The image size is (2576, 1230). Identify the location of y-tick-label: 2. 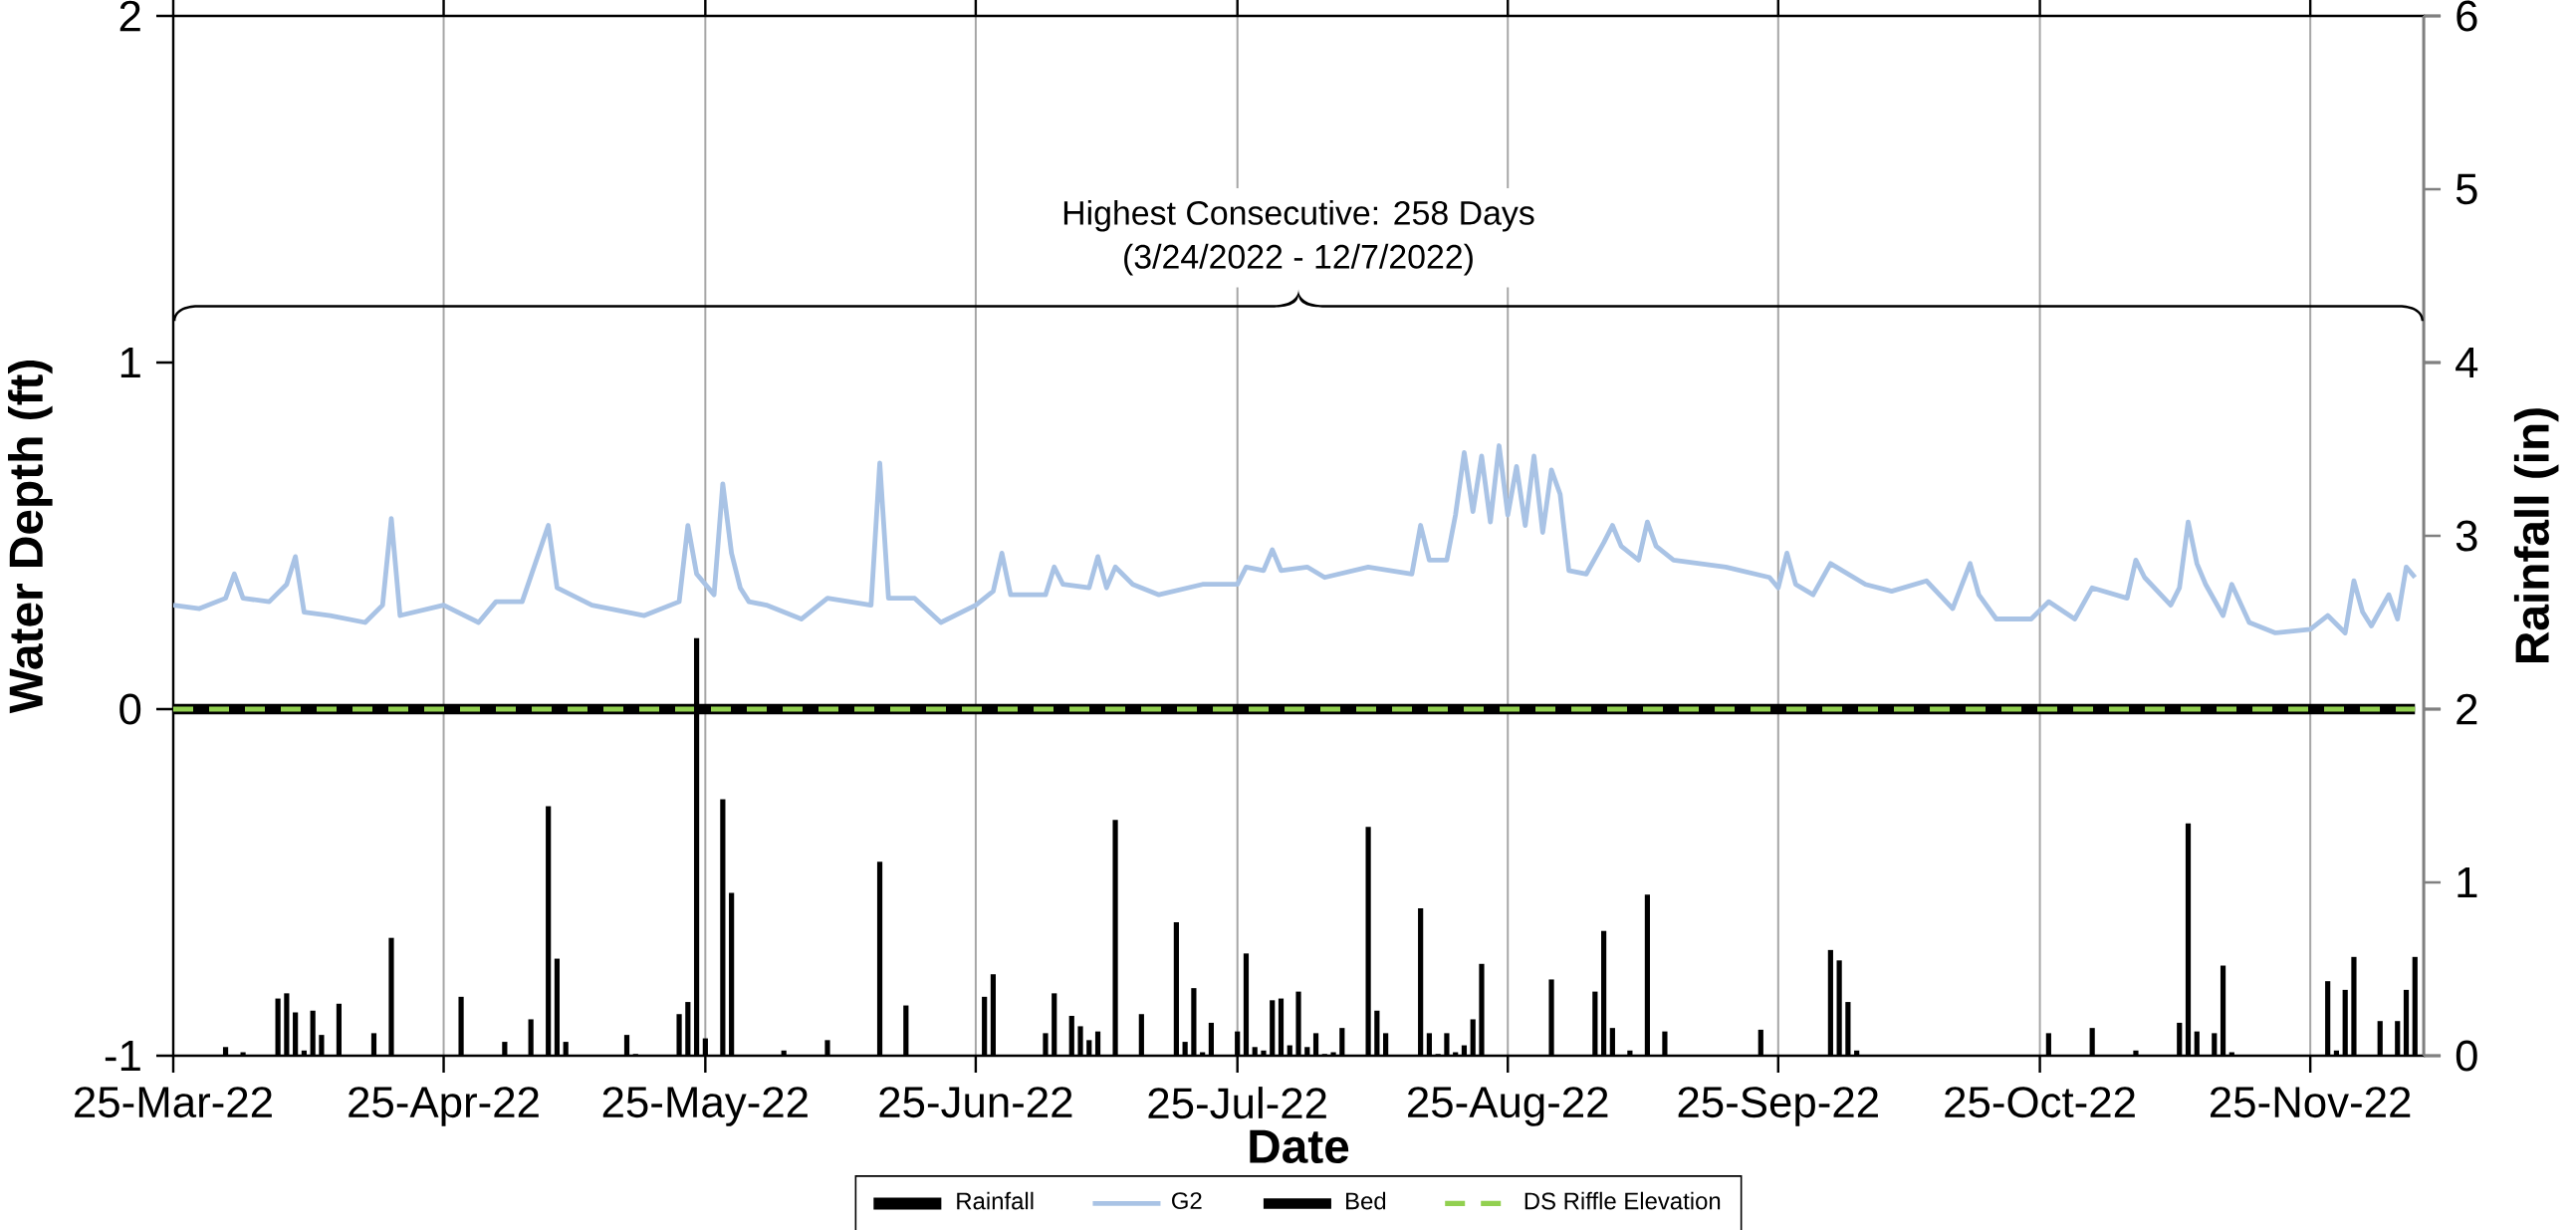
(129, 16).